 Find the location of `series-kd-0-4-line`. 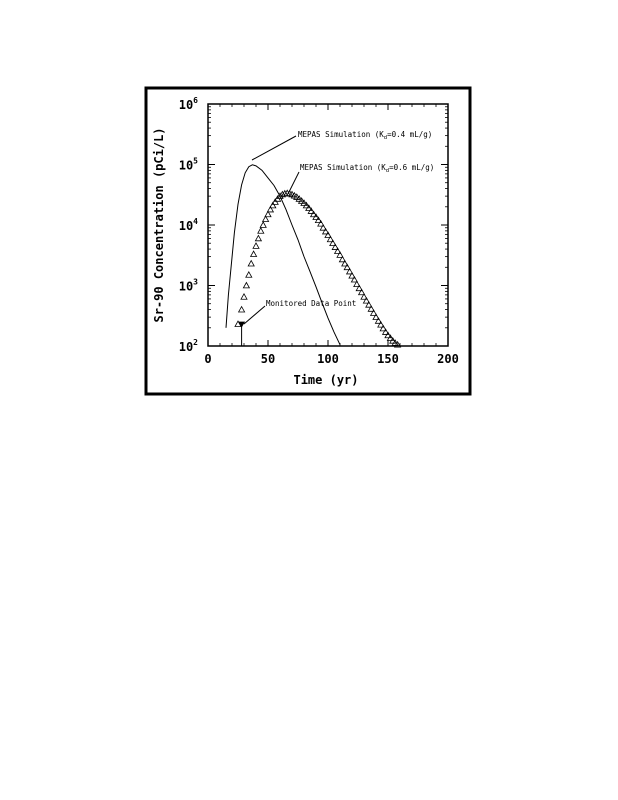

series-kd-0-4-line is located at coordinates (283, 254).